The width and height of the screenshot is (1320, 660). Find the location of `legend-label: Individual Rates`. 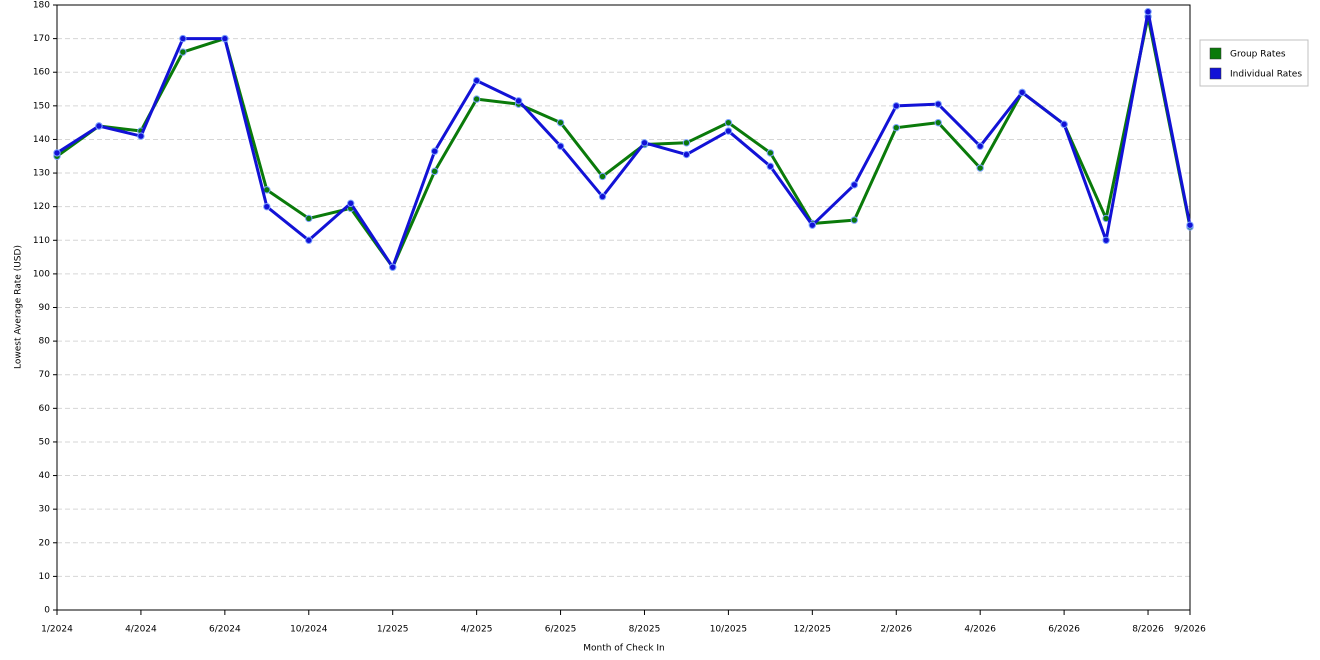

legend-label: Individual Rates is located at coordinates (1266, 75).